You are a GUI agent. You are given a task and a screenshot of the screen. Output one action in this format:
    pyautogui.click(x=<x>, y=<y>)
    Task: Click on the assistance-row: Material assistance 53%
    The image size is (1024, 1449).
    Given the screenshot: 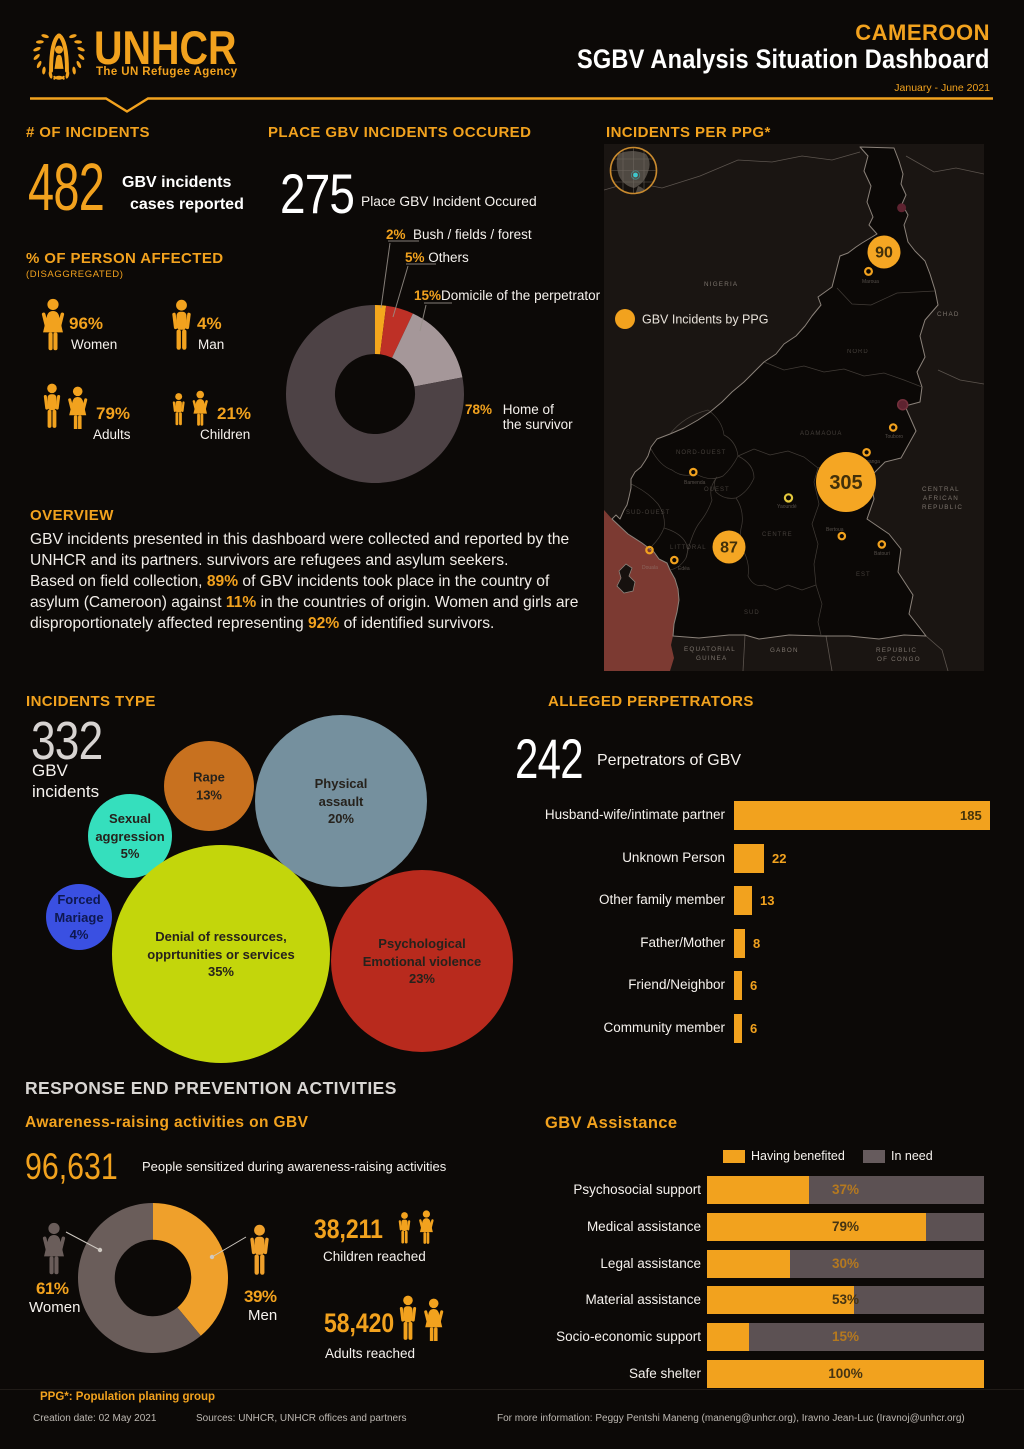 What is the action you would take?
    pyautogui.click(x=512, y=1300)
    